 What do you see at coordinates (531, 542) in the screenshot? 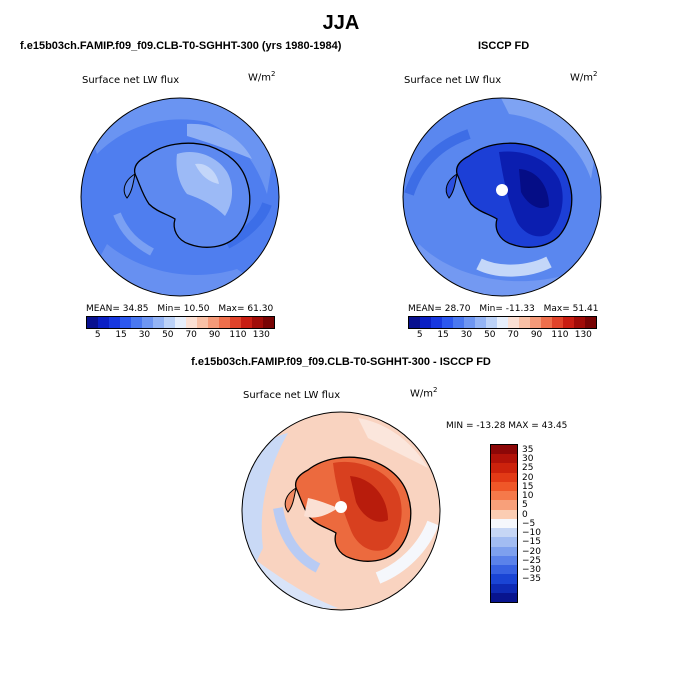
I see `diff-colorbar-tick-label: −15` at bounding box center [531, 542].